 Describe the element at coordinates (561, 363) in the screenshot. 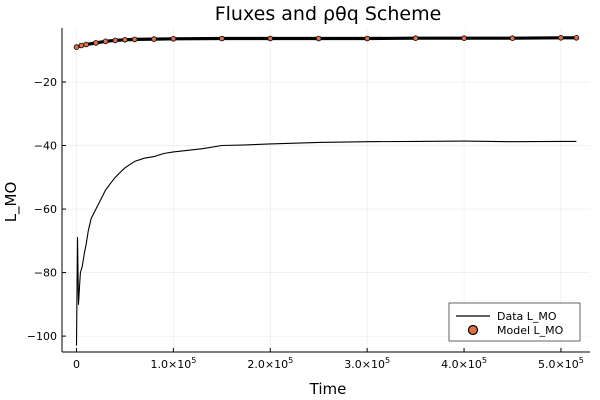

I see `x-tick-label: 5.0×105` at that location.